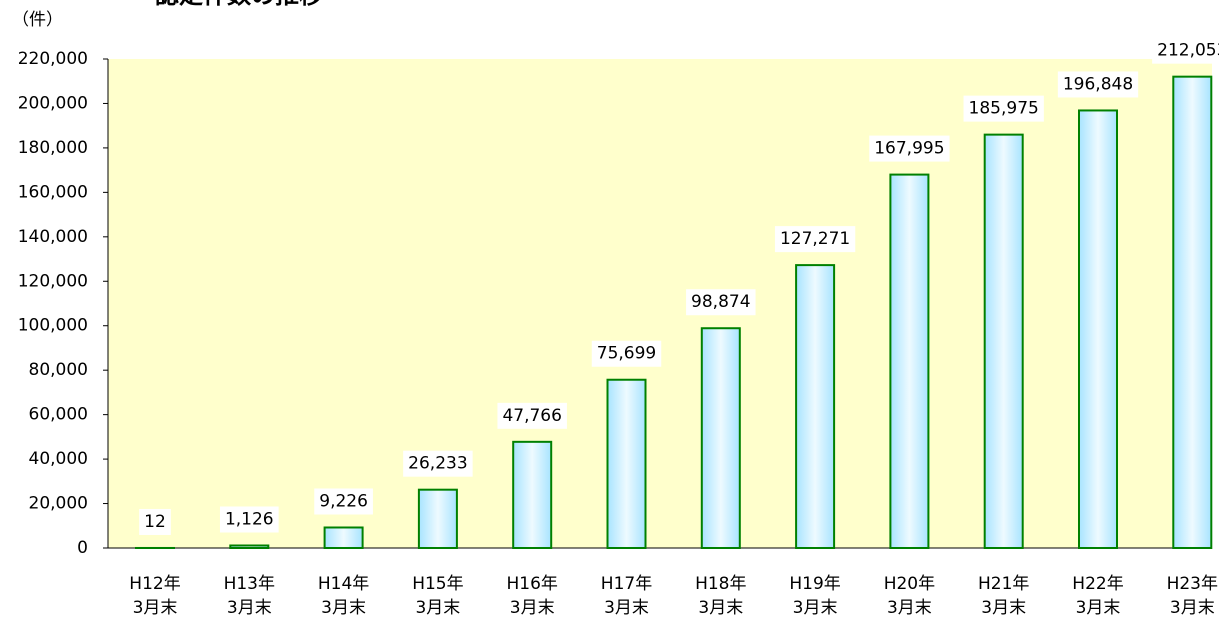 This screenshot has width=1219, height=628. What do you see at coordinates (437, 596) in the screenshot?
I see `x-tick-label: H15年 3月末` at bounding box center [437, 596].